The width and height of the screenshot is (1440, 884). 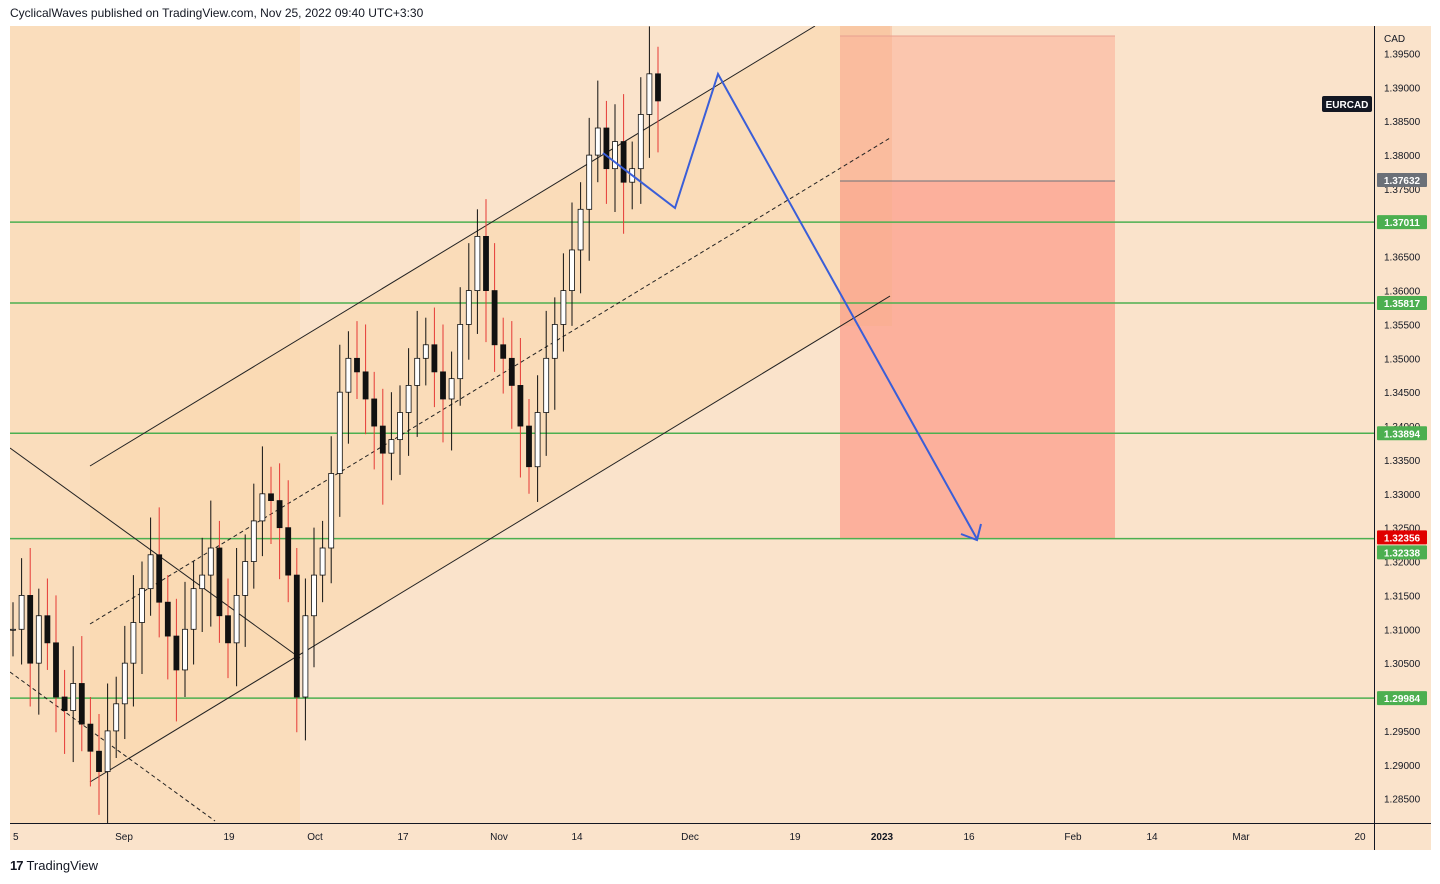 What do you see at coordinates (113, 746) in the screenshot?
I see `descending-dashed-line` at bounding box center [113, 746].